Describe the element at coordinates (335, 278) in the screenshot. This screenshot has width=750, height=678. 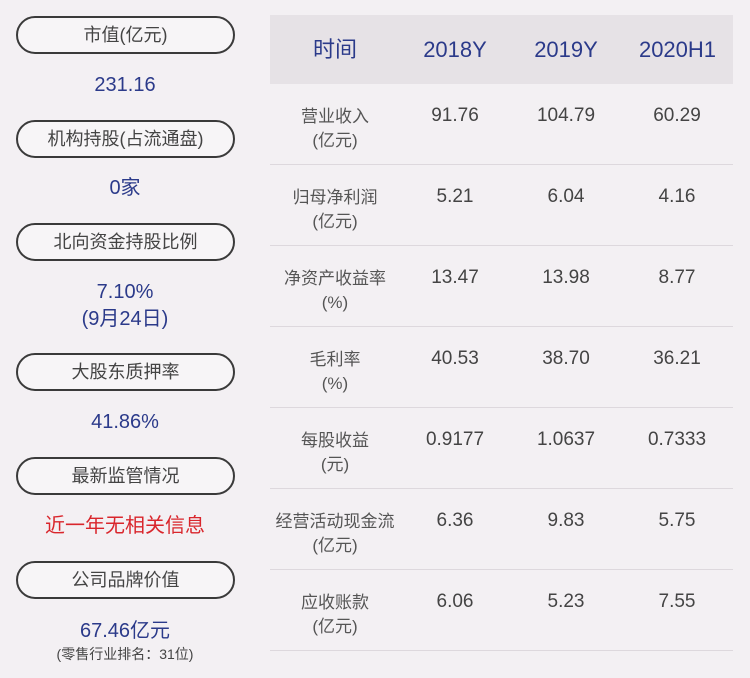
I see `row-label: 净资产收益率` at that location.